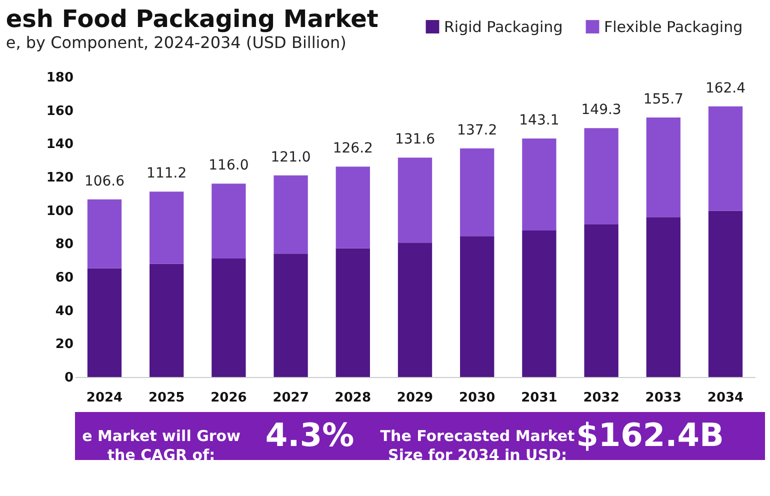  What do you see at coordinates (166, 398) in the screenshot?
I see `x-tick-label: 2025` at bounding box center [166, 398].